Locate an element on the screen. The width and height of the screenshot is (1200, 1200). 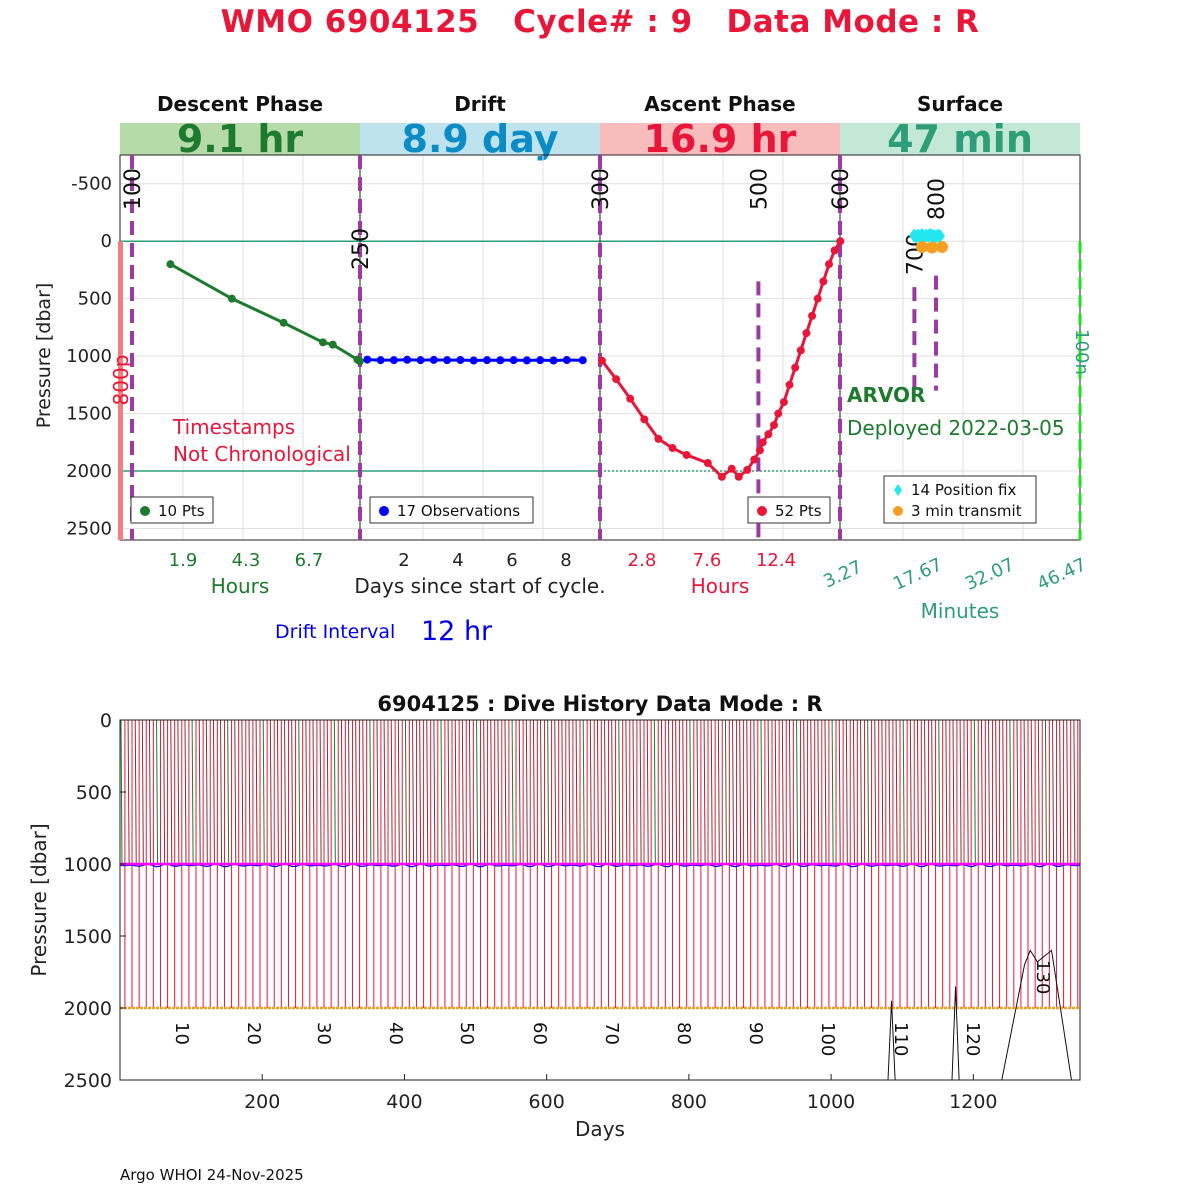
x-tick-label: 2.8 is located at coordinates (642, 560).